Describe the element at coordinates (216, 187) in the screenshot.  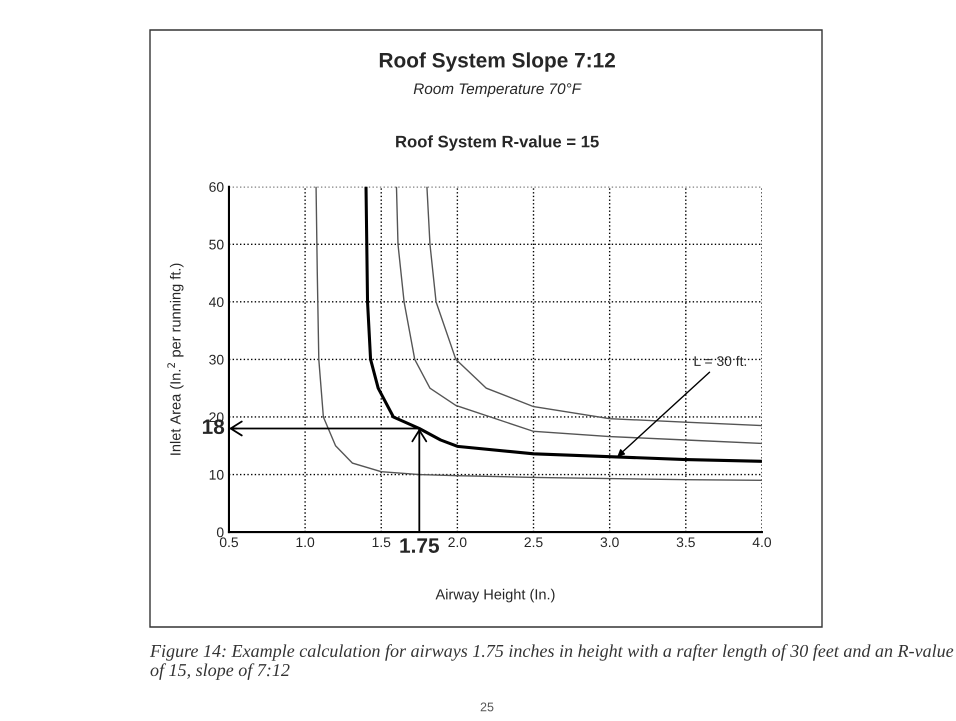
I see `y-tick-label: 60` at that location.